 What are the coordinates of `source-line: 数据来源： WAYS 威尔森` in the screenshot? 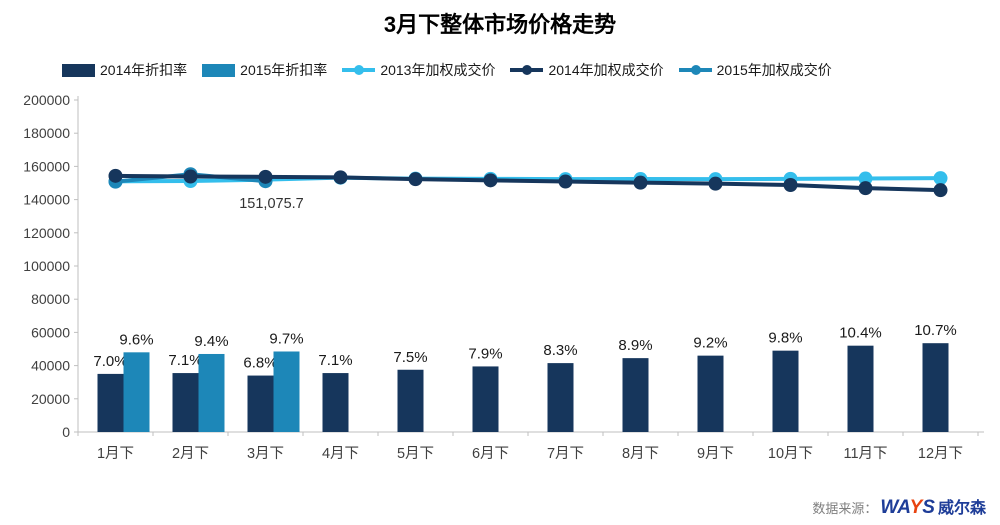 It's located at (899, 506).